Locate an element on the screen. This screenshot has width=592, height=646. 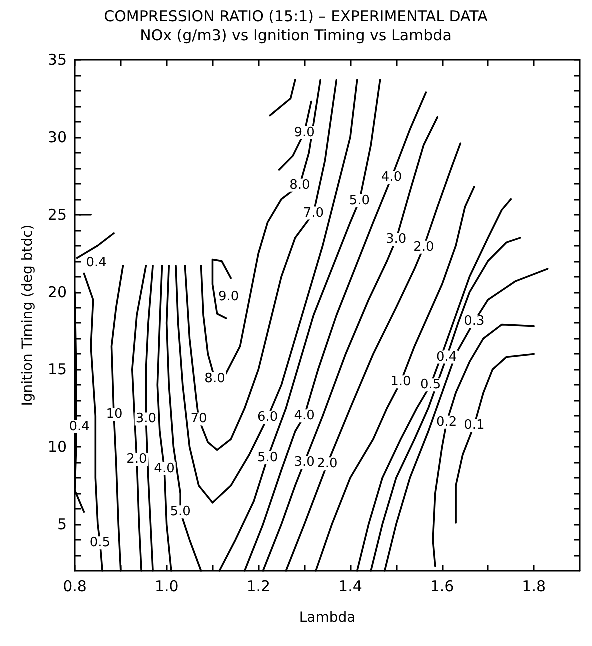
x-axis-title: Lambda is located at coordinates (327, 618).